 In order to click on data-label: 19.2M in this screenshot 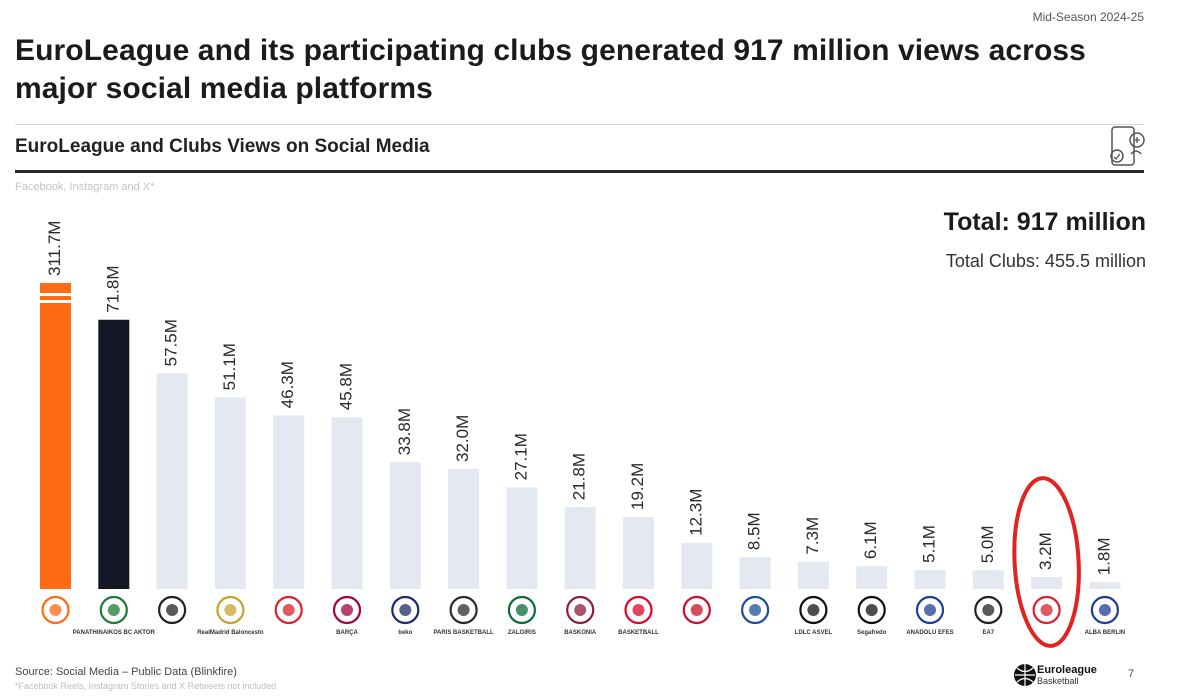, I will do `click(637, 486)`.